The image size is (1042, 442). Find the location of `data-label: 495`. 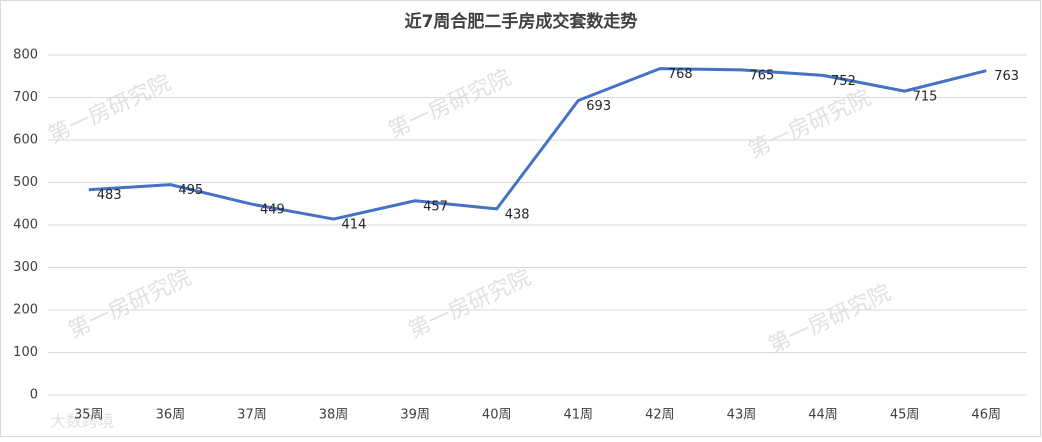

data-label: 495 is located at coordinates (190, 190).